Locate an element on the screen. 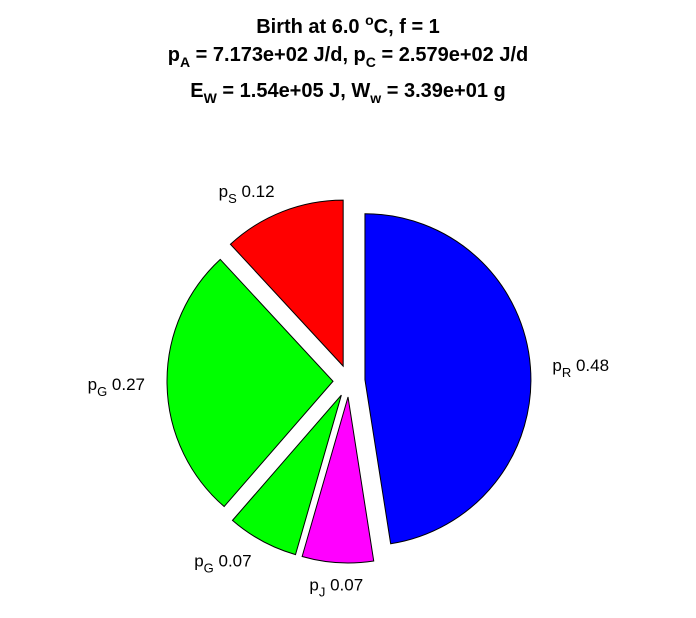 The image size is (696, 618). pie-slice-pR is located at coordinates (448, 379).